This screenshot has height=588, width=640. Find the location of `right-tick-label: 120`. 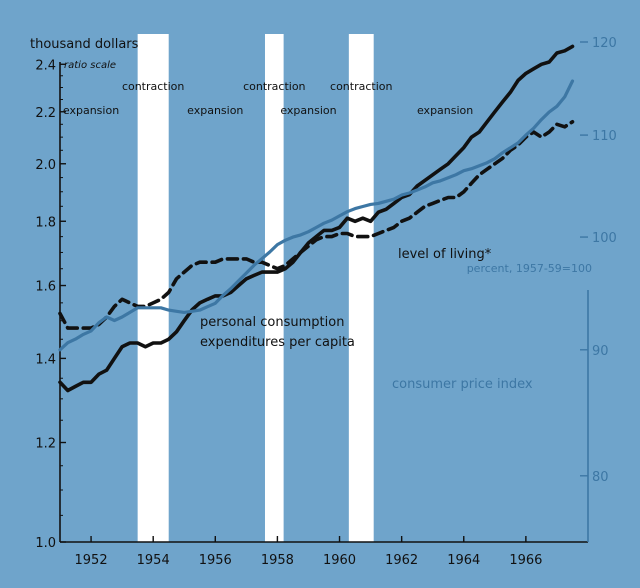

right-tick-label: 120 is located at coordinates (604, 43).